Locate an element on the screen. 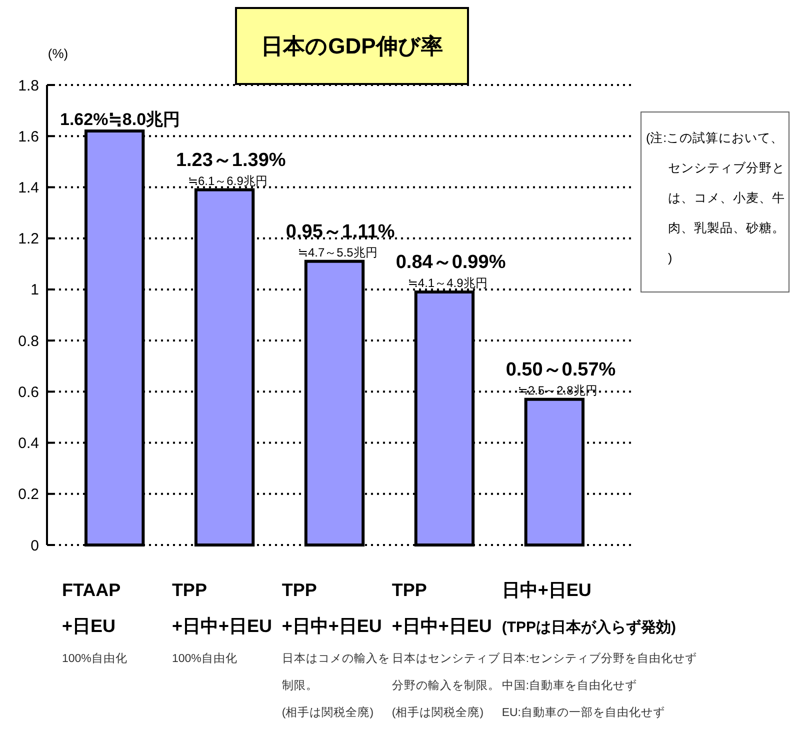 Image resolution: width=792 pixels, height=756 pixels. y-tick-label: 0 is located at coordinates (34, 545).